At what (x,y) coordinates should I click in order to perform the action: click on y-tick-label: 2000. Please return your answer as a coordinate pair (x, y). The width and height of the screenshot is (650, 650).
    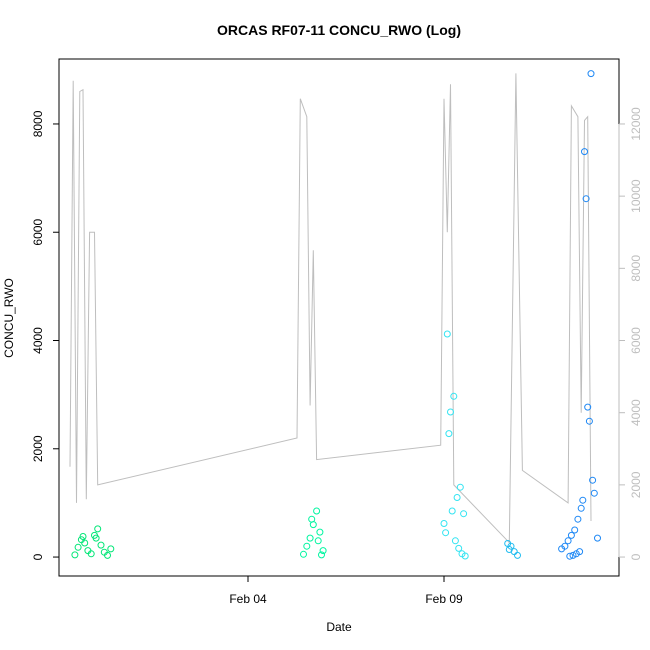
    Looking at the image, I should click on (38, 448).